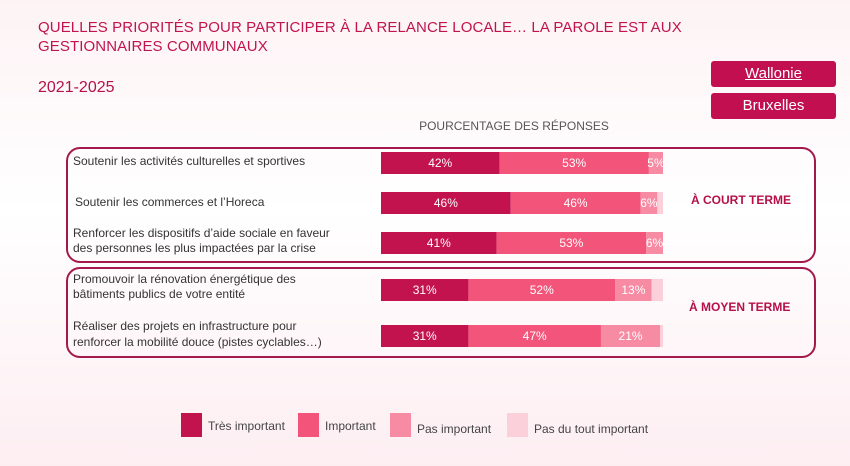 Image resolution: width=850 pixels, height=466 pixels. I want to click on wallonie-button: Wallonie, so click(773, 74).